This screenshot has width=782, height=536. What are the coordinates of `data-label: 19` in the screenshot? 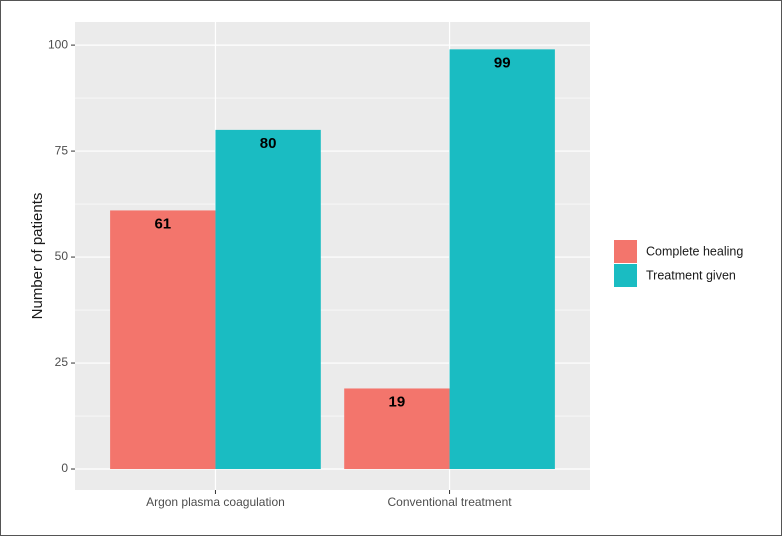 It's located at (397, 401).